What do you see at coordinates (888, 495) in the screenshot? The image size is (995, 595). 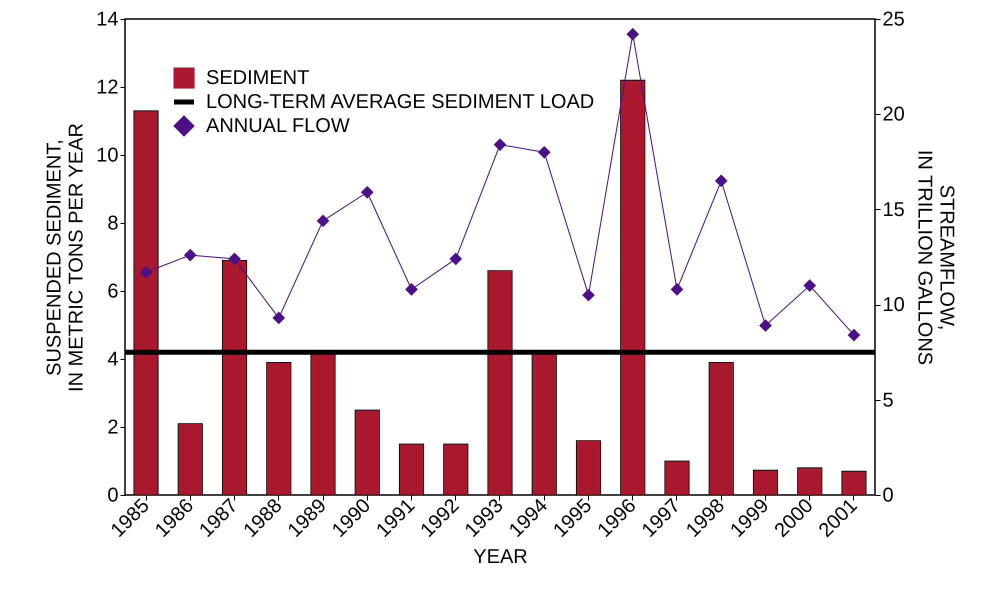 I see `y2-tick-label: 0` at bounding box center [888, 495].